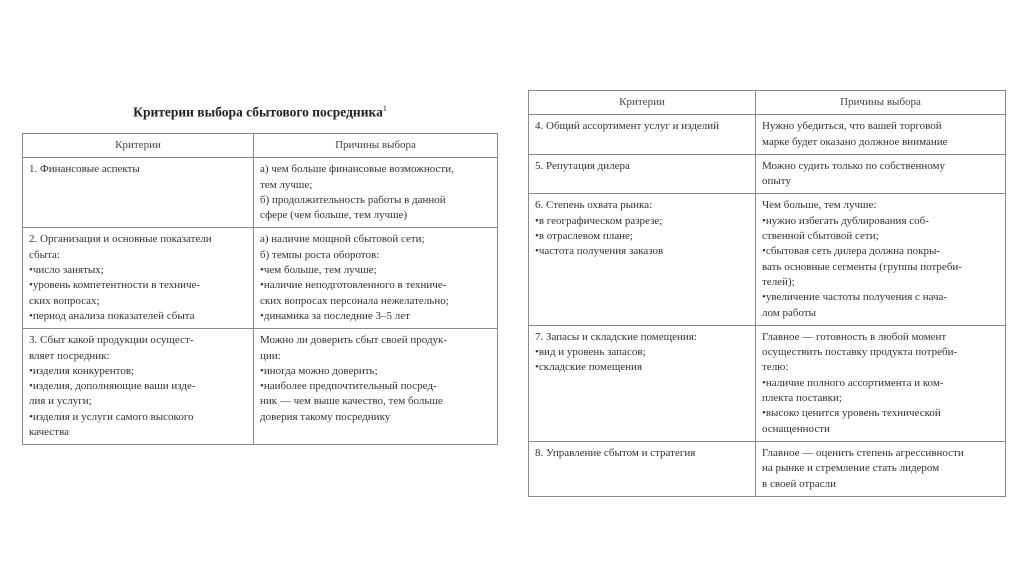  I want to click on cell-line: Чем больше, тем лучше:, so click(819, 205).